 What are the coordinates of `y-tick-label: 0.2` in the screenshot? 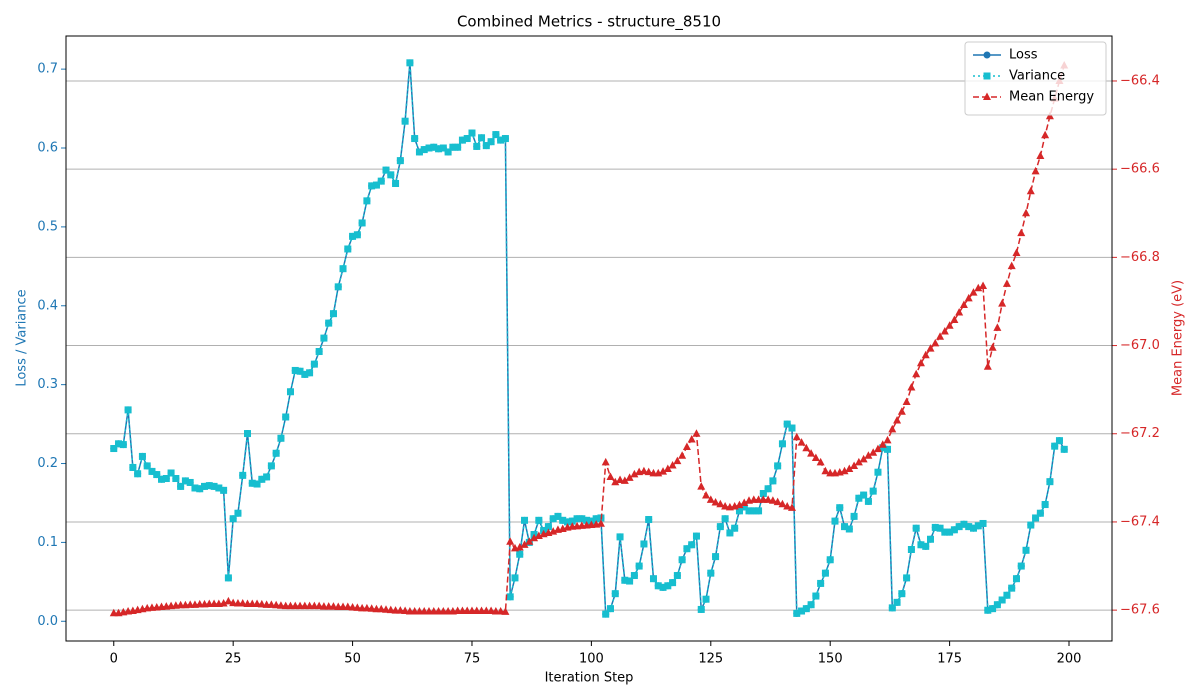 It's located at (47, 463).